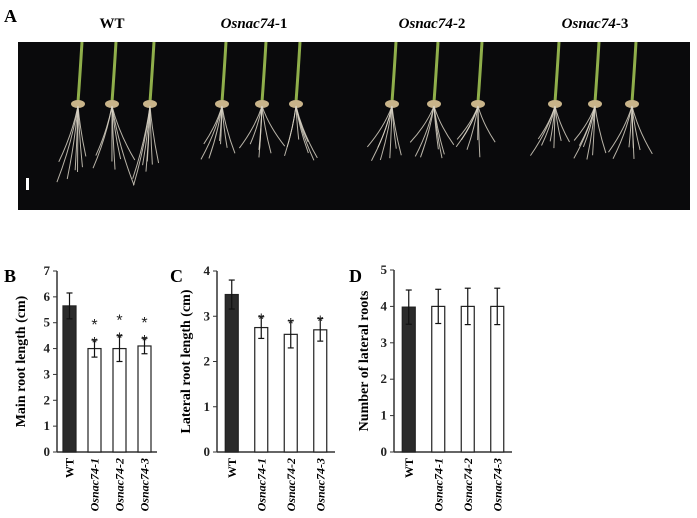 The image size is (697, 518). I want to click on panel-letter-d: D, so click(355, 276).